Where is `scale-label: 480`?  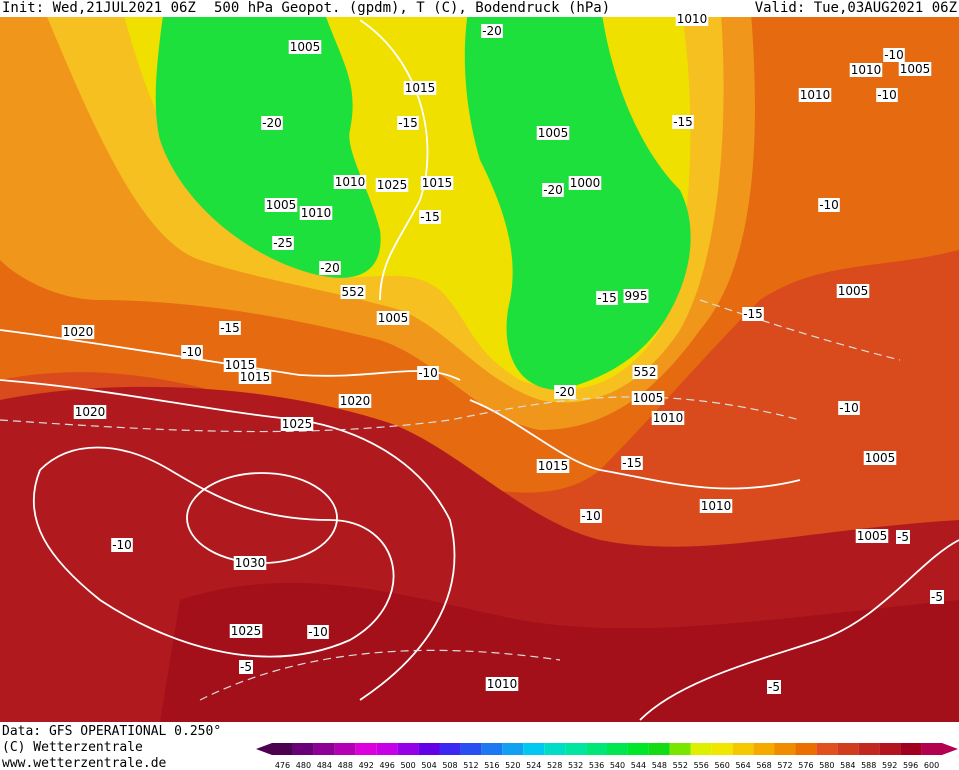
scale-label: 480 is located at coordinates (303, 765).